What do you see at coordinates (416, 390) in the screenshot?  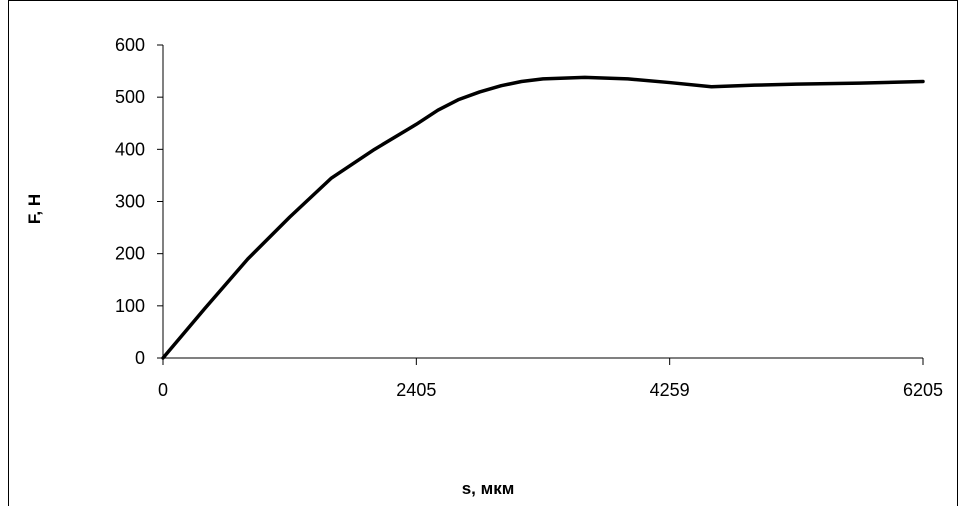 I see `x-tick-label: 2405` at bounding box center [416, 390].